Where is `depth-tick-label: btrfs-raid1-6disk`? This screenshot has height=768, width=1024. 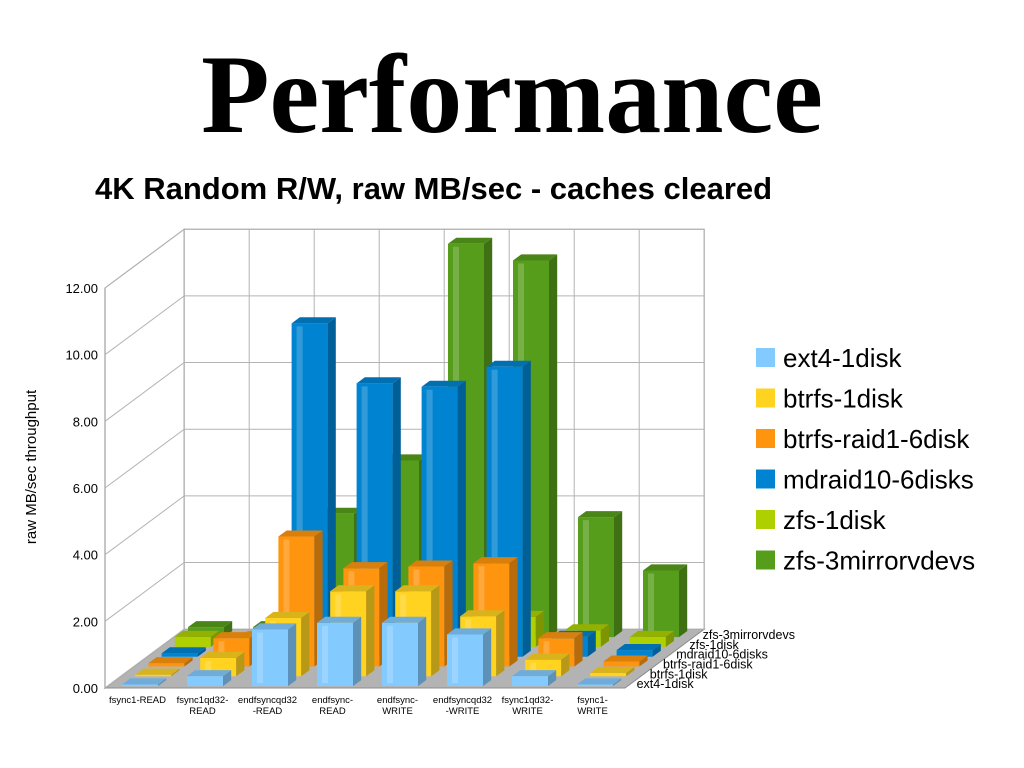
depth-tick-label: btrfs-raid1-6disk is located at coordinates (708, 665).